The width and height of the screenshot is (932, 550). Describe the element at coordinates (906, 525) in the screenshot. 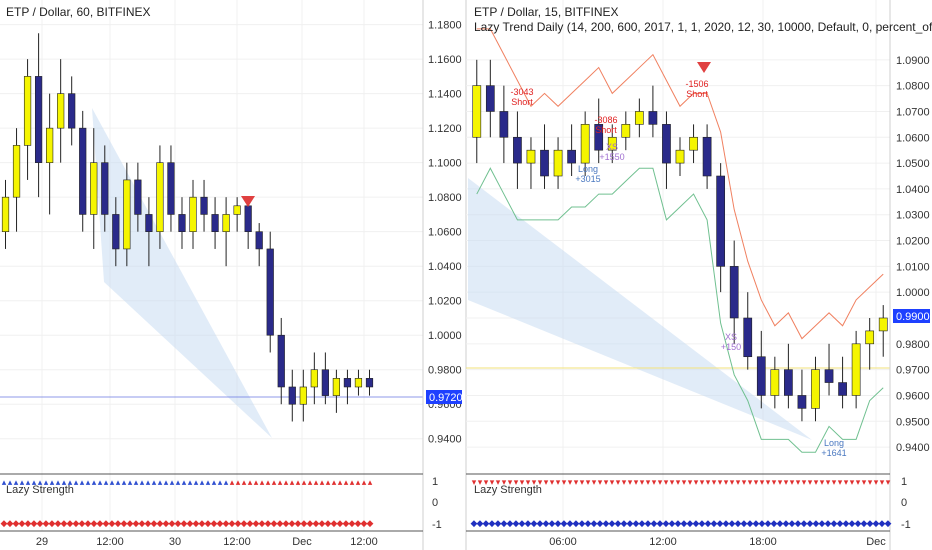

I see `right-ind-tick-label: -1` at that location.